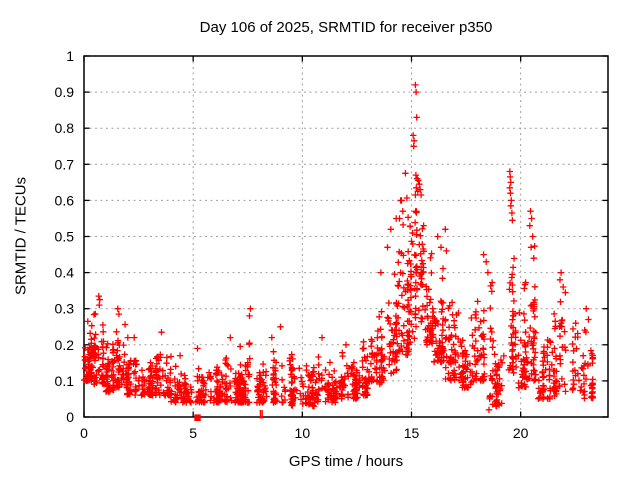 The height and width of the screenshot is (480, 640). I want to click on y-tick-label: 1, so click(70, 56).